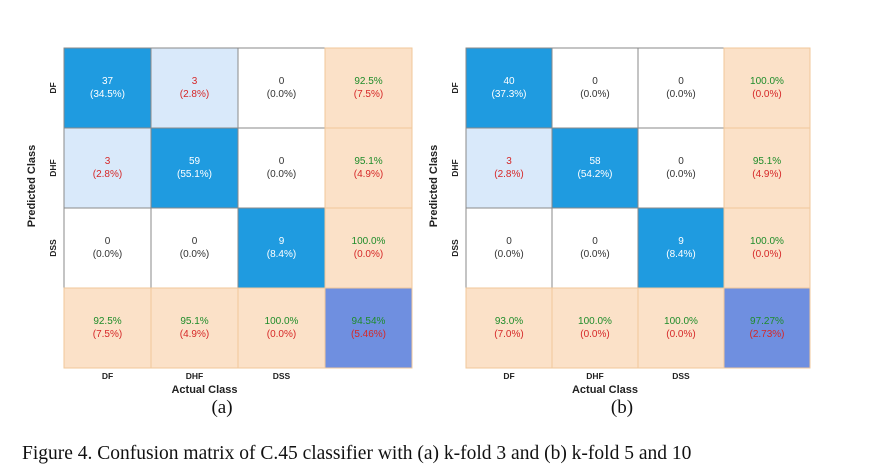 This screenshot has width=875, height=474. What do you see at coordinates (194, 334) in the screenshot?
I see `panel-a-col-summary-1-percent: (4.9%)` at bounding box center [194, 334].